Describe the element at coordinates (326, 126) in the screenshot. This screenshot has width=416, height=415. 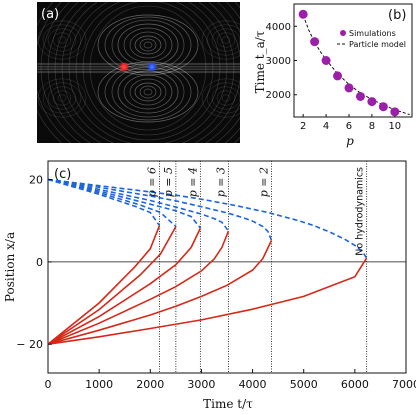
I see `panel-b-xtick-label: 4` at that location.